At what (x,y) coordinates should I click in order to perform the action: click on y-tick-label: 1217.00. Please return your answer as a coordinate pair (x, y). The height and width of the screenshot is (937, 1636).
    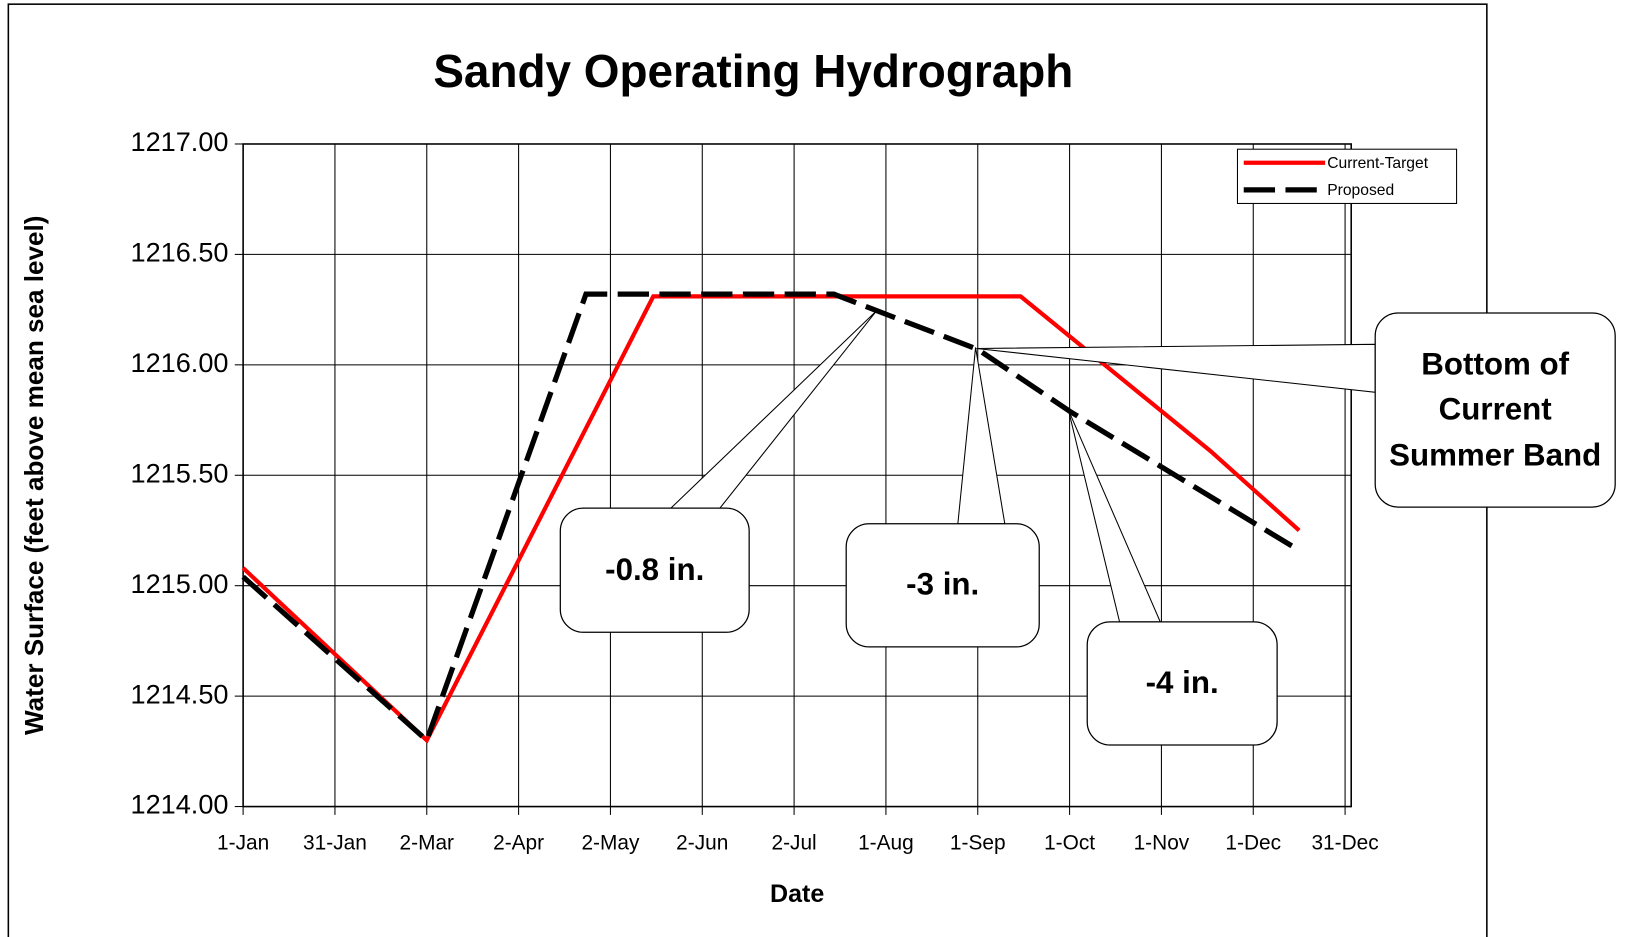
    Looking at the image, I should click on (180, 141).